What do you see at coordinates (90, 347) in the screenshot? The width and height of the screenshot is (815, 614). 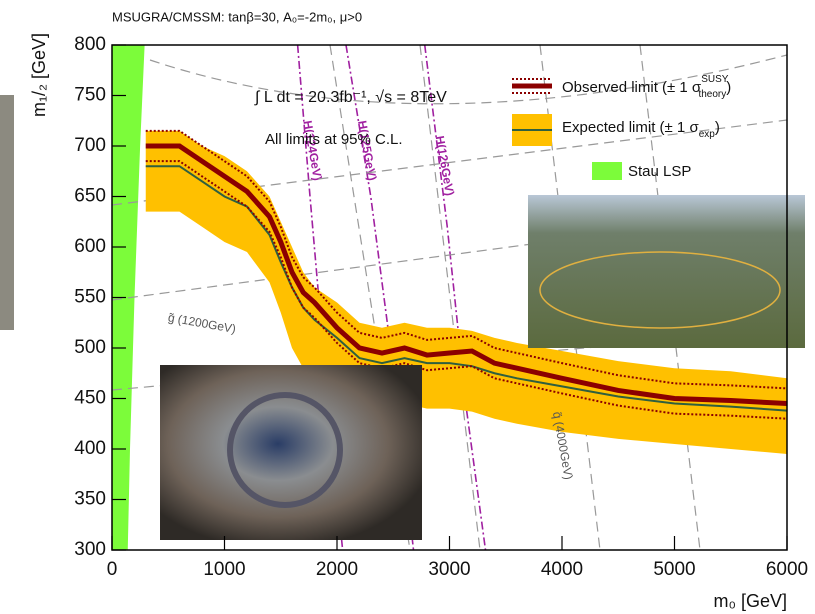 I see `y-tick-label: 500` at bounding box center [90, 347].